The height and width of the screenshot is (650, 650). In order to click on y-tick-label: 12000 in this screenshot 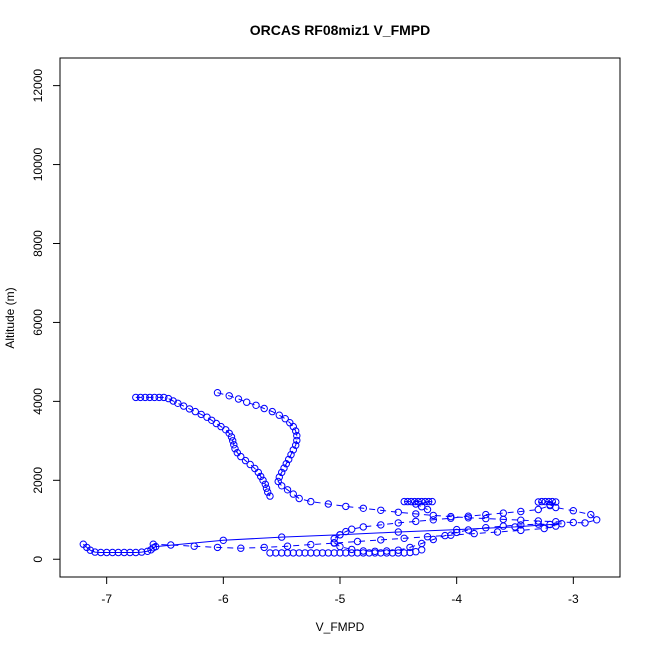, I will do `click(38, 86)`.